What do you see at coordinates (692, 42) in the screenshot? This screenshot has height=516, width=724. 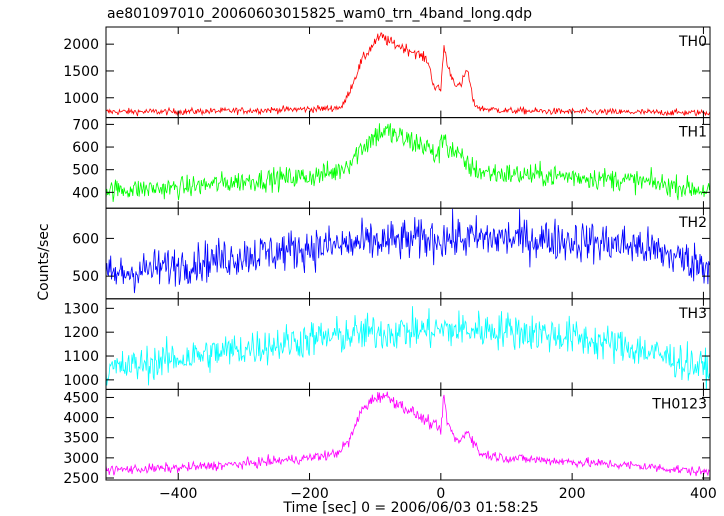 I see `band-label-th0: TH0` at bounding box center [692, 42].